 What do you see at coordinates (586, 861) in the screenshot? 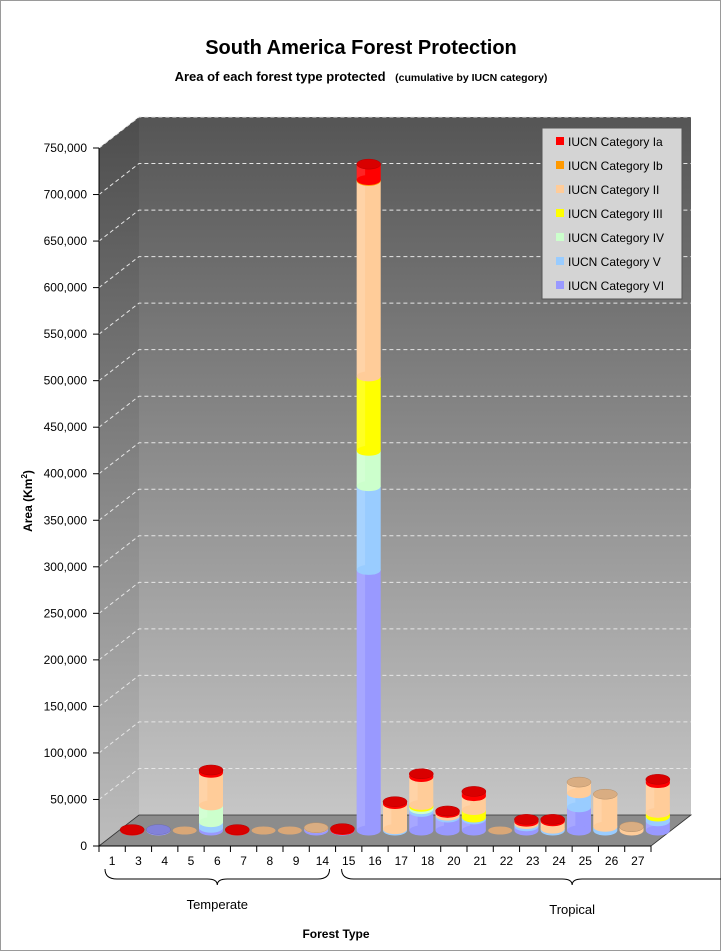
I see `x-tick-label: 25` at bounding box center [586, 861].